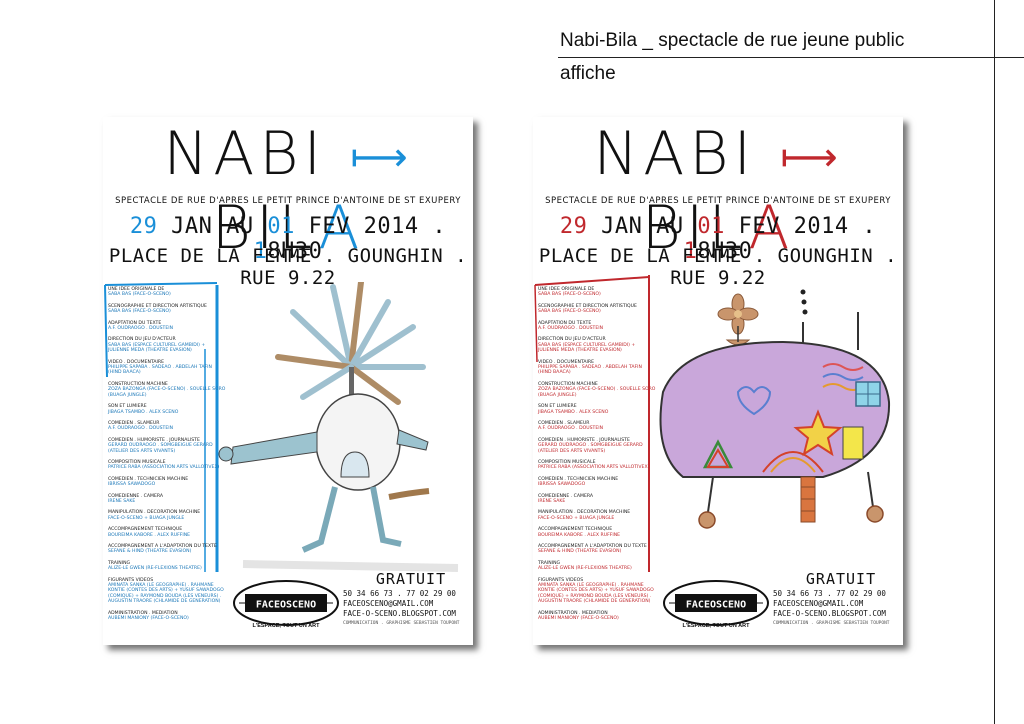  Describe the element at coordinates (588, 73) in the screenshot. I see `page-subtitle: affiche` at that location.